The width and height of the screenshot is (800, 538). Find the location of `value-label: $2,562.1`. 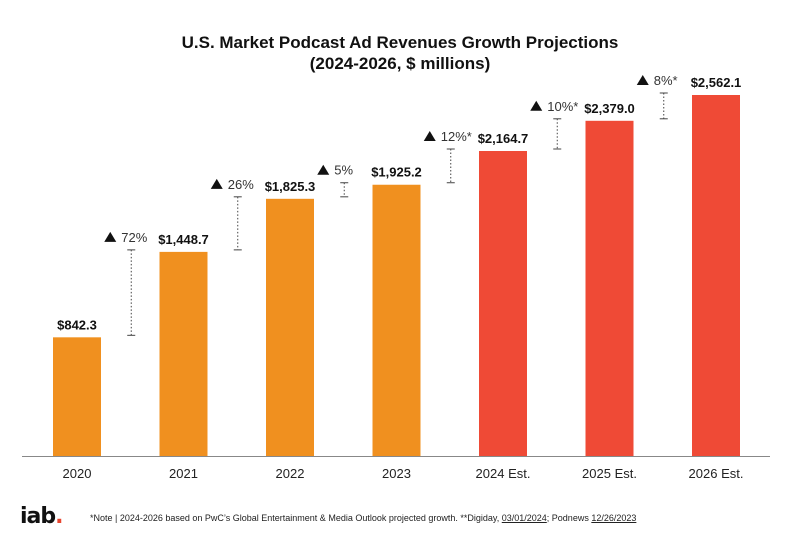

value-label: $2,562.1 is located at coordinates (716, 82).